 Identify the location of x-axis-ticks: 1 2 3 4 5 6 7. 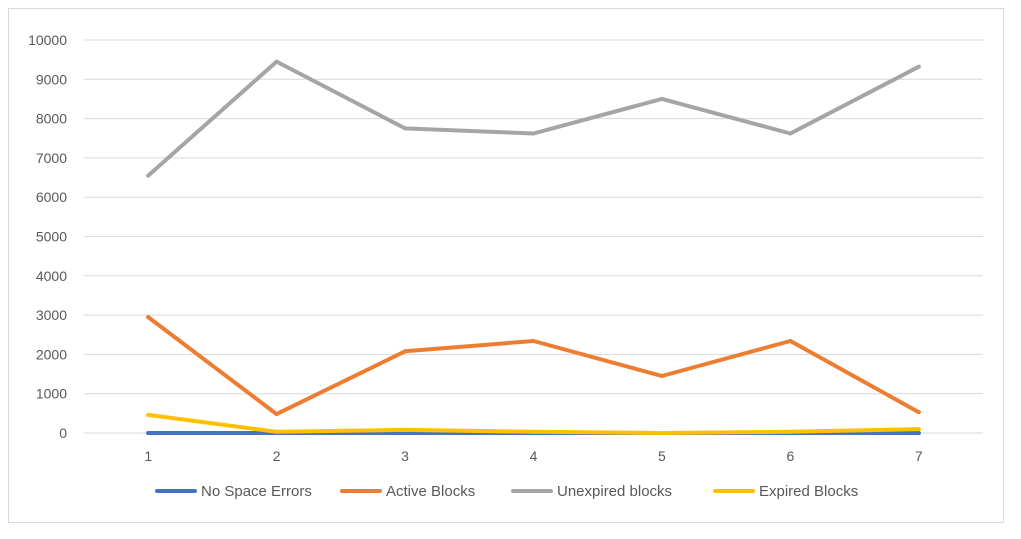
(533, 456).